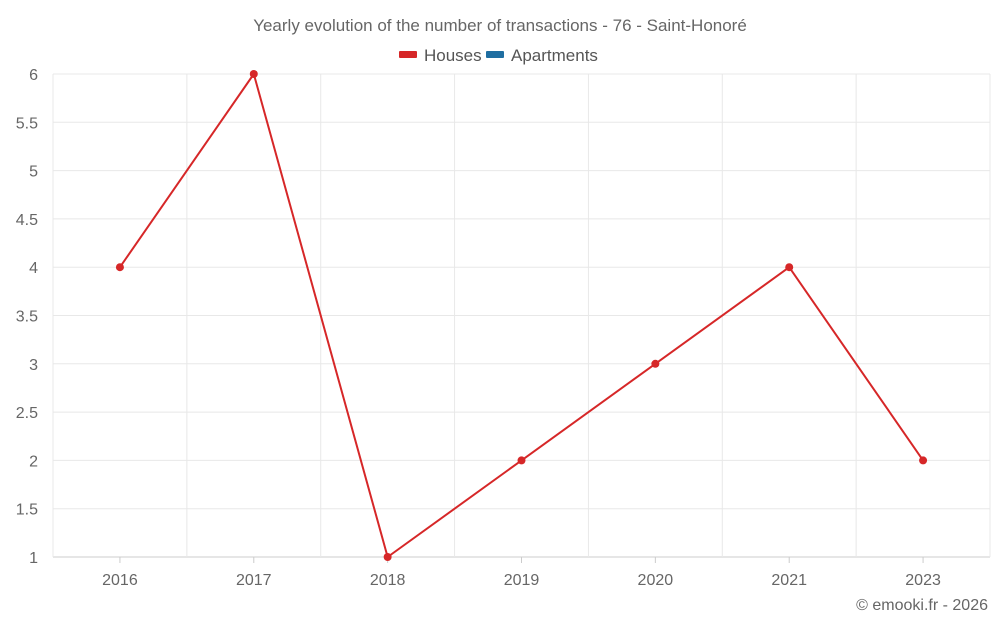 Image resolution: width=1000 pixels, height=625 pixels. What do you see at coordinates (522, 580) in the screenshot?
I see `x-tick-label: 2019` at bounding box center [522, 580].